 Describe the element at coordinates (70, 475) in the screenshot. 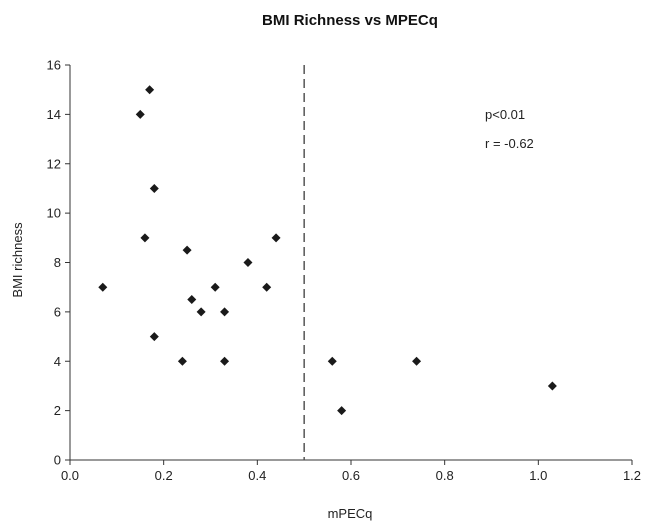

I see `x-tick-label: 0.0` at that location.